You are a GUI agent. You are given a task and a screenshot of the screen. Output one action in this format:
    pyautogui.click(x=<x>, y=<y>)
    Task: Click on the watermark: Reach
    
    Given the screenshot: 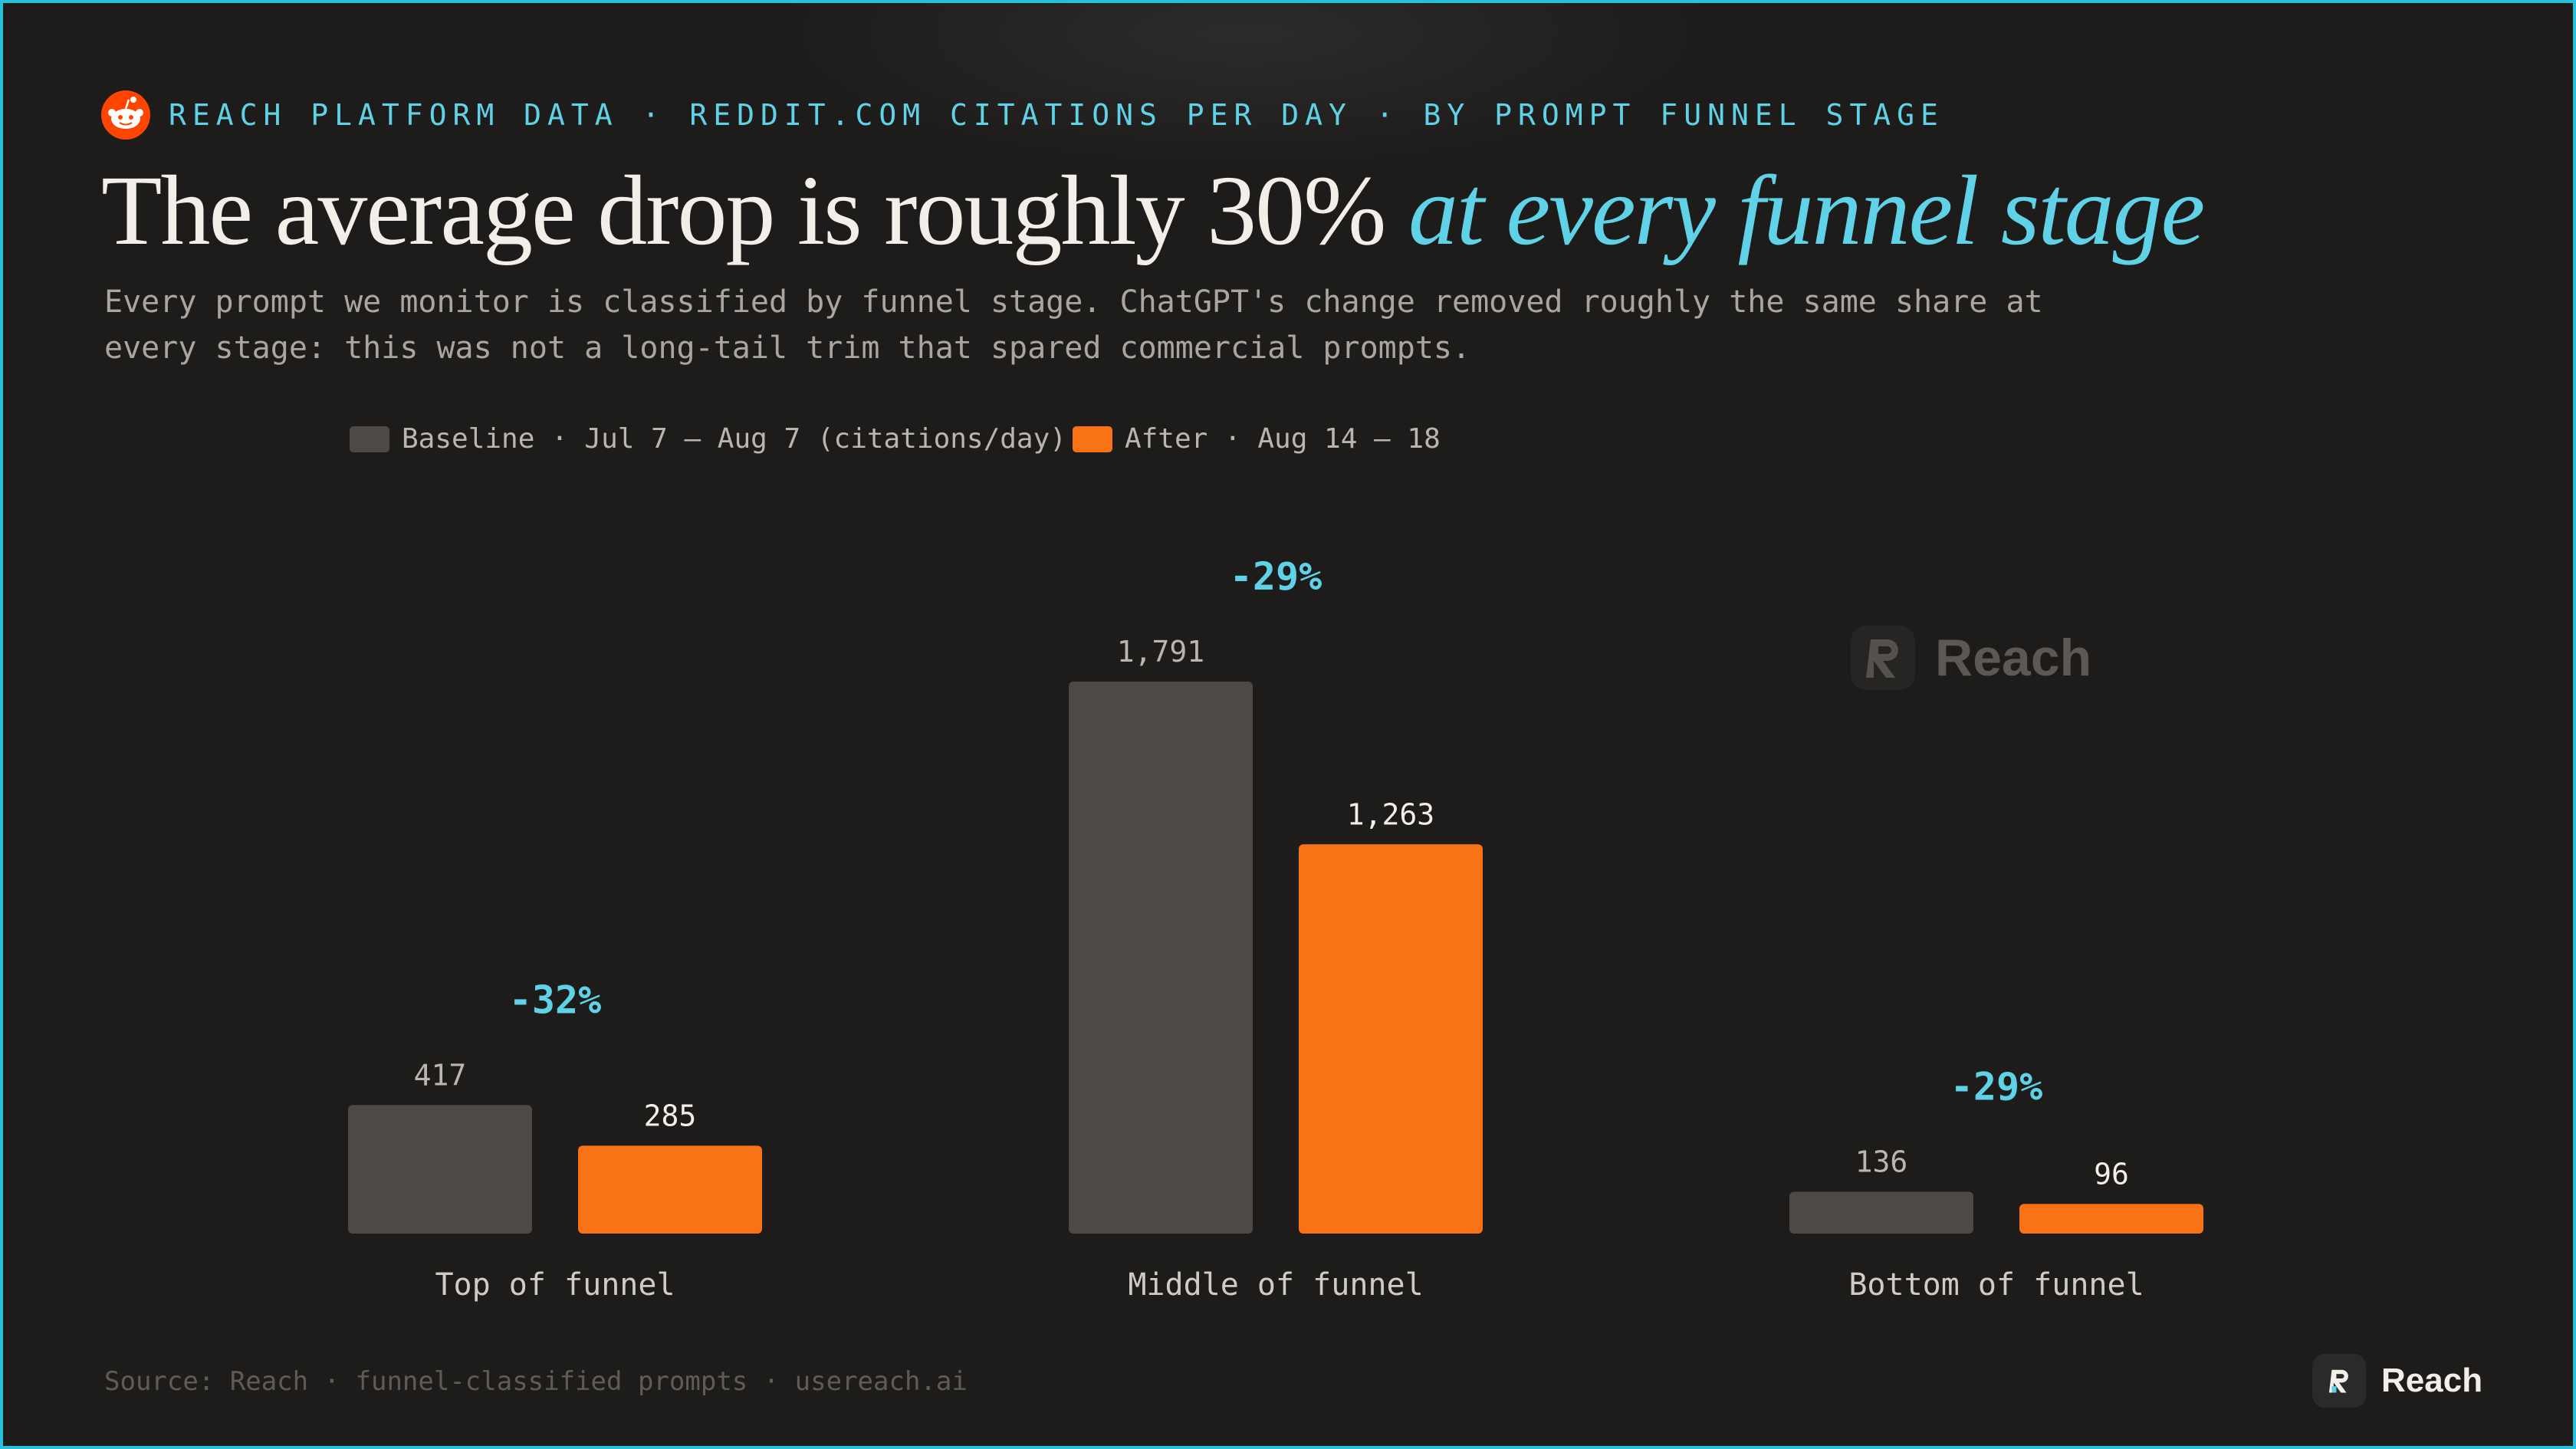 What is the action you would take?
    pyautogui.click(x=1971, y=658)
    